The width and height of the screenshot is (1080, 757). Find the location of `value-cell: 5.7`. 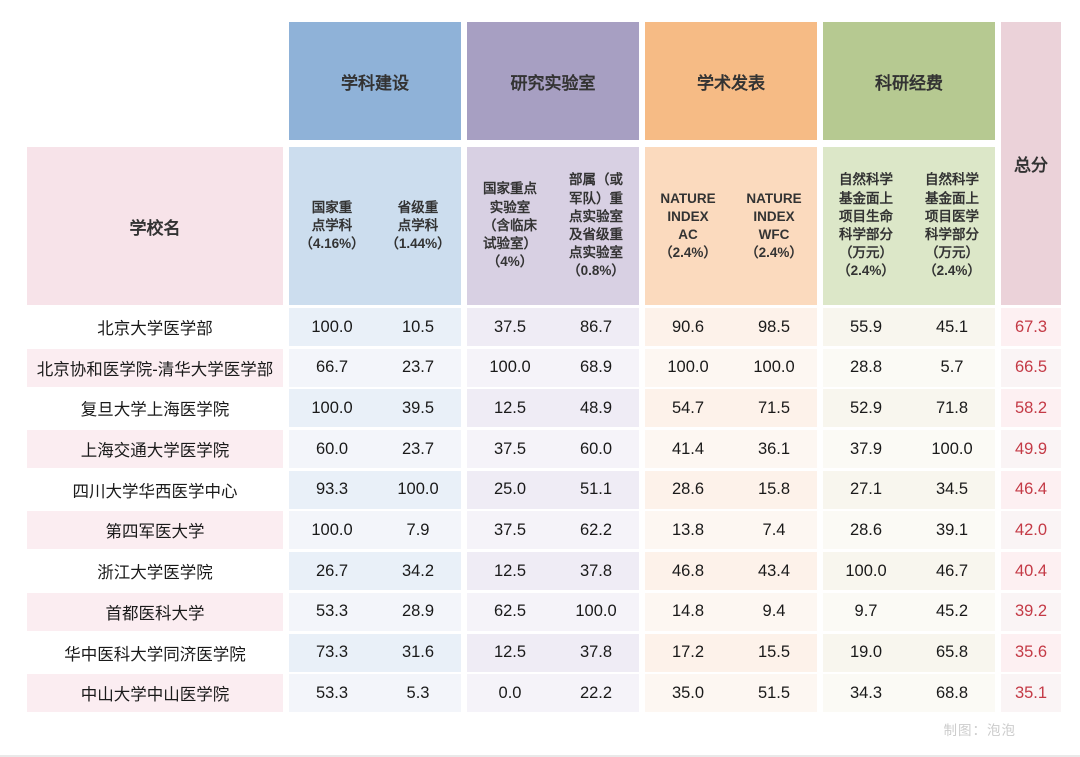

value-cell: 5.7 is located at coordinates (952, 367).